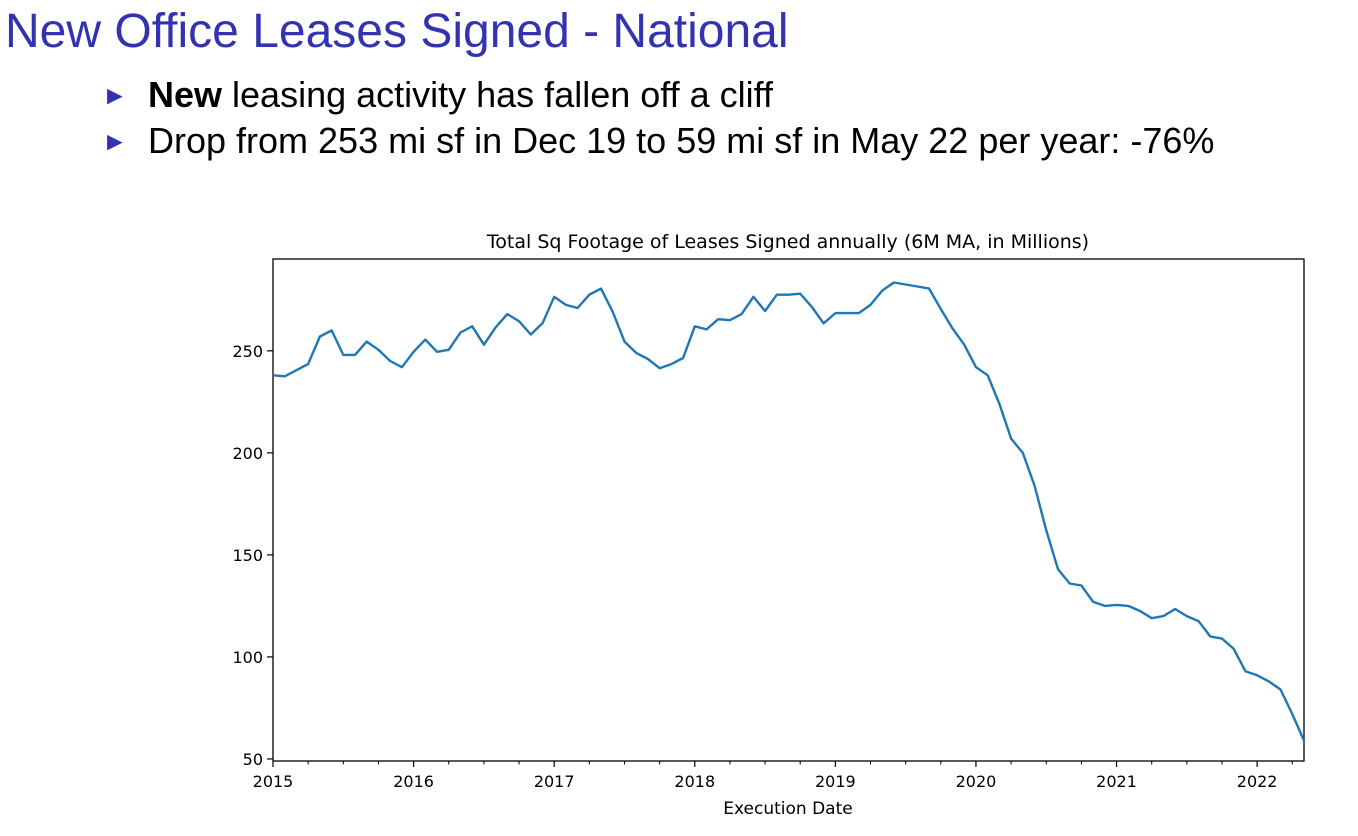  What do you see at coordinates (185, 94) in the screenshot?
I see `bullet-bold-text: New` at bounding box center [185, 94].